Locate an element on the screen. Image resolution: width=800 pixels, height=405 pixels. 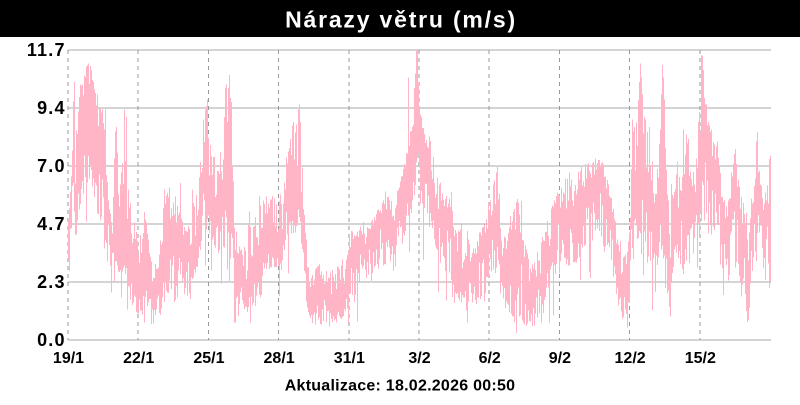
svg-text: 0.0 is located at coordinates (51, 340).